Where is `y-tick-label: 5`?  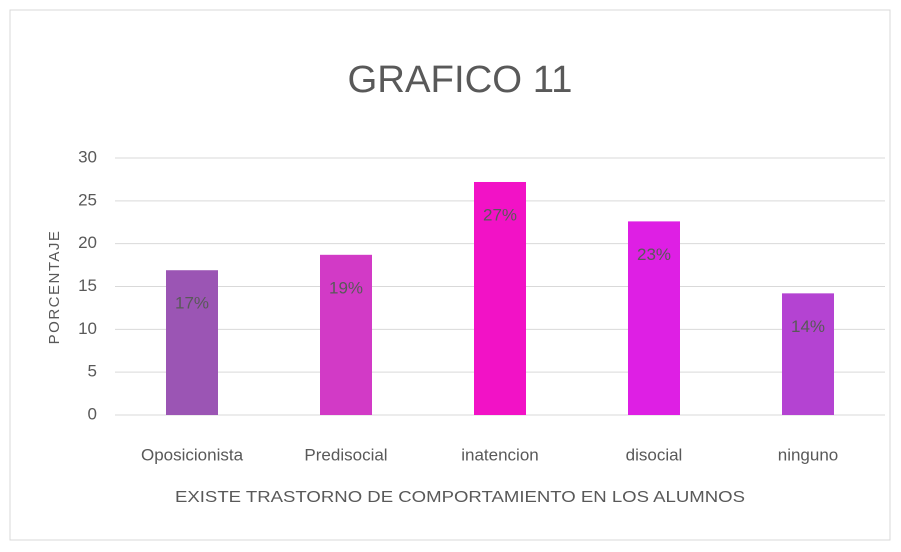
y-tick-label: 5 is located at coordinates (92, 371).